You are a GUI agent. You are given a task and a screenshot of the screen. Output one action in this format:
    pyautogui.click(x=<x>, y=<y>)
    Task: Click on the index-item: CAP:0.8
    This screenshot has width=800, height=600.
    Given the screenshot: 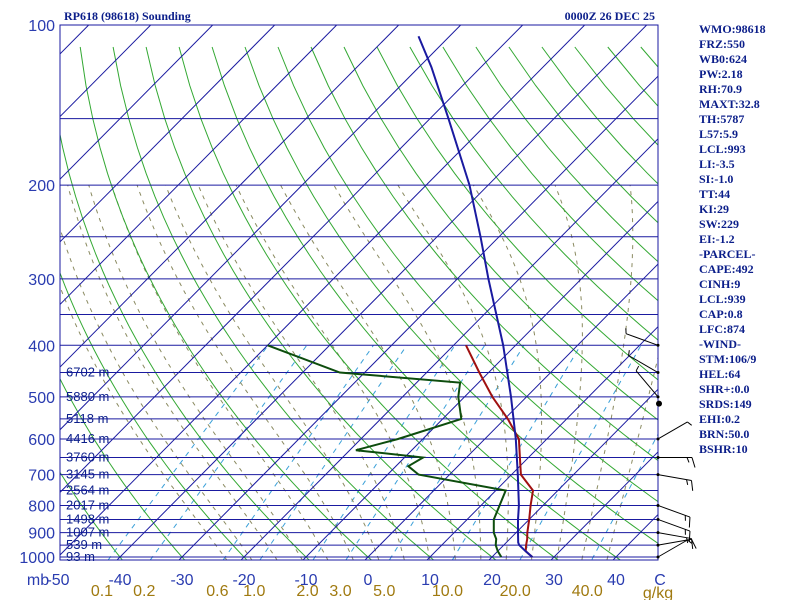 What is the action you would take?
    pyautogui.click(x=721, y=314)
    